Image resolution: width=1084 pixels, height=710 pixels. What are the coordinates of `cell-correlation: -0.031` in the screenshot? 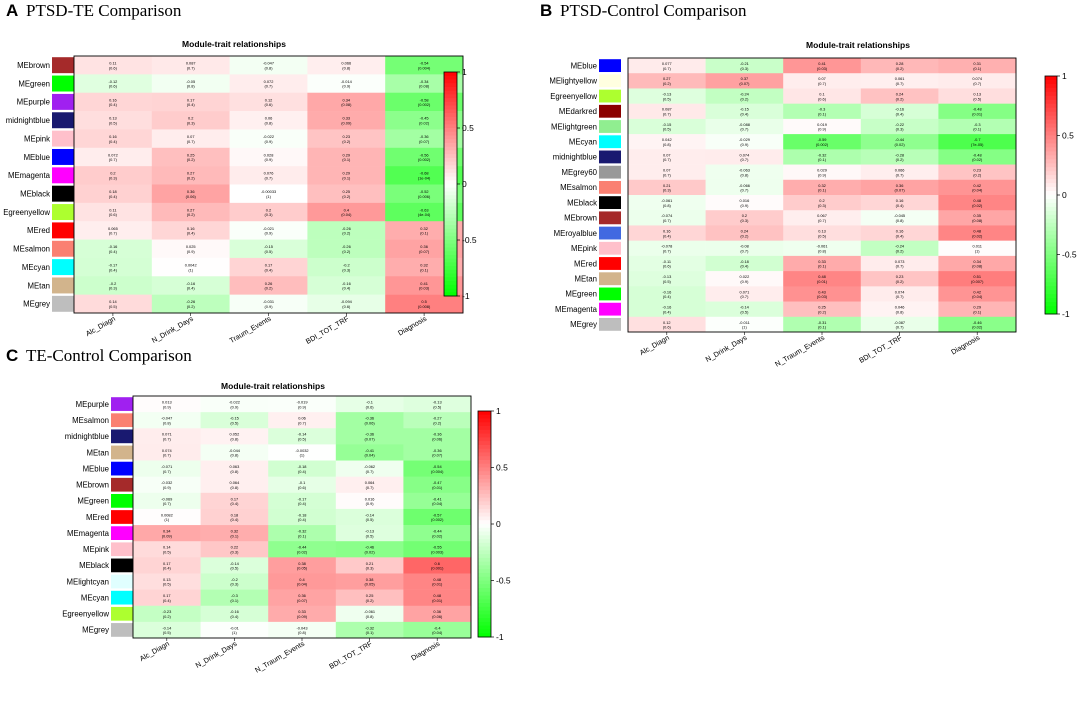 It's located at (268, 301).